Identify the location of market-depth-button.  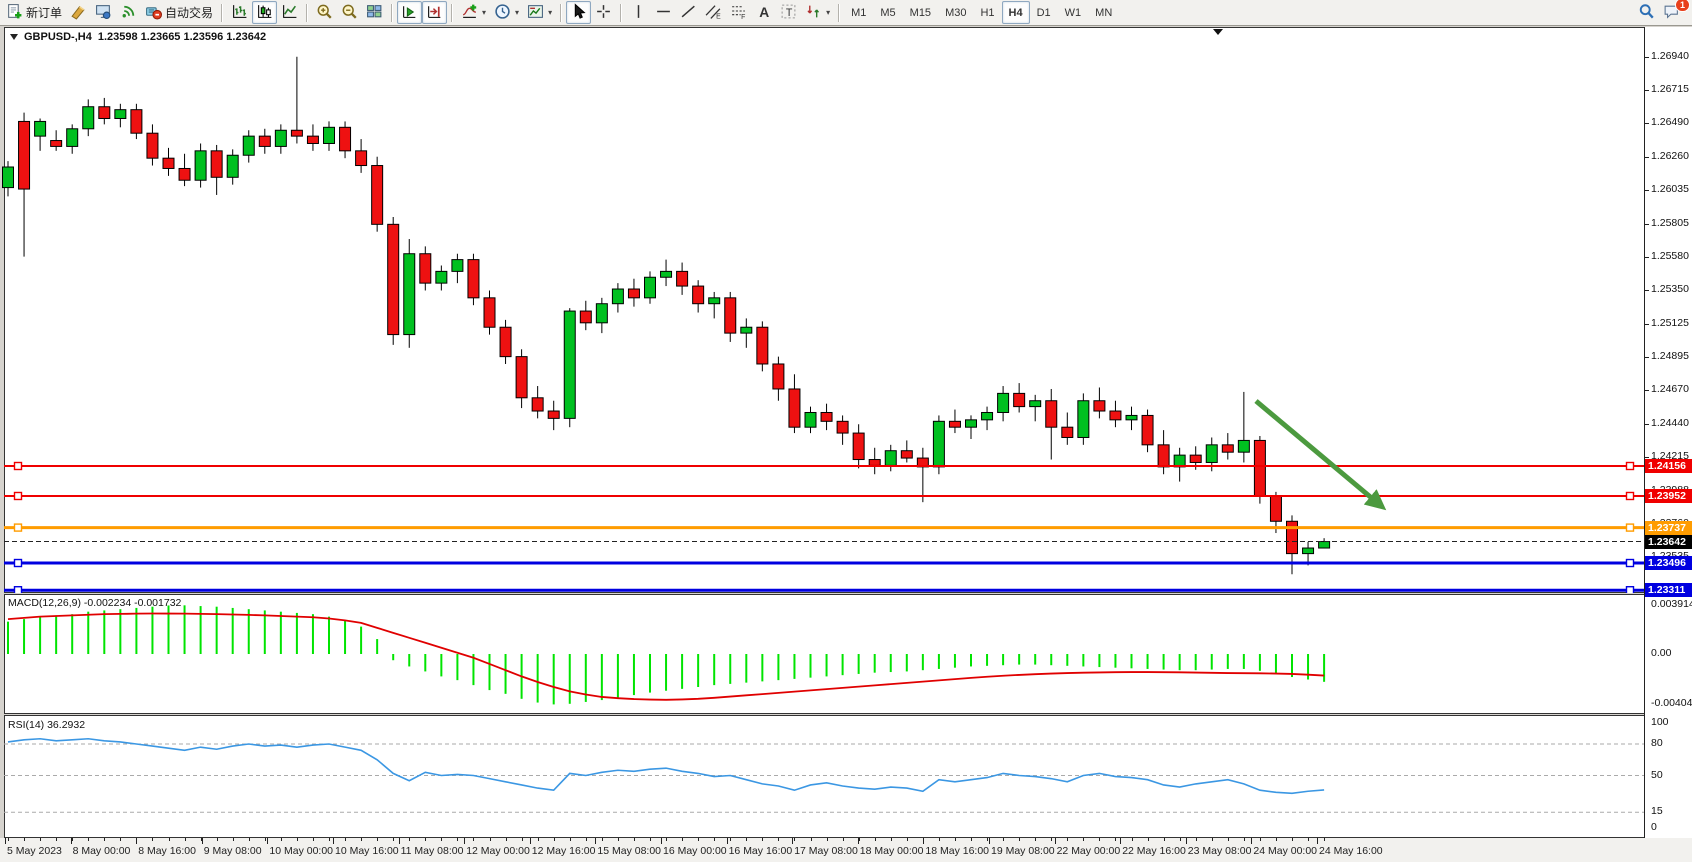
(103, 12).